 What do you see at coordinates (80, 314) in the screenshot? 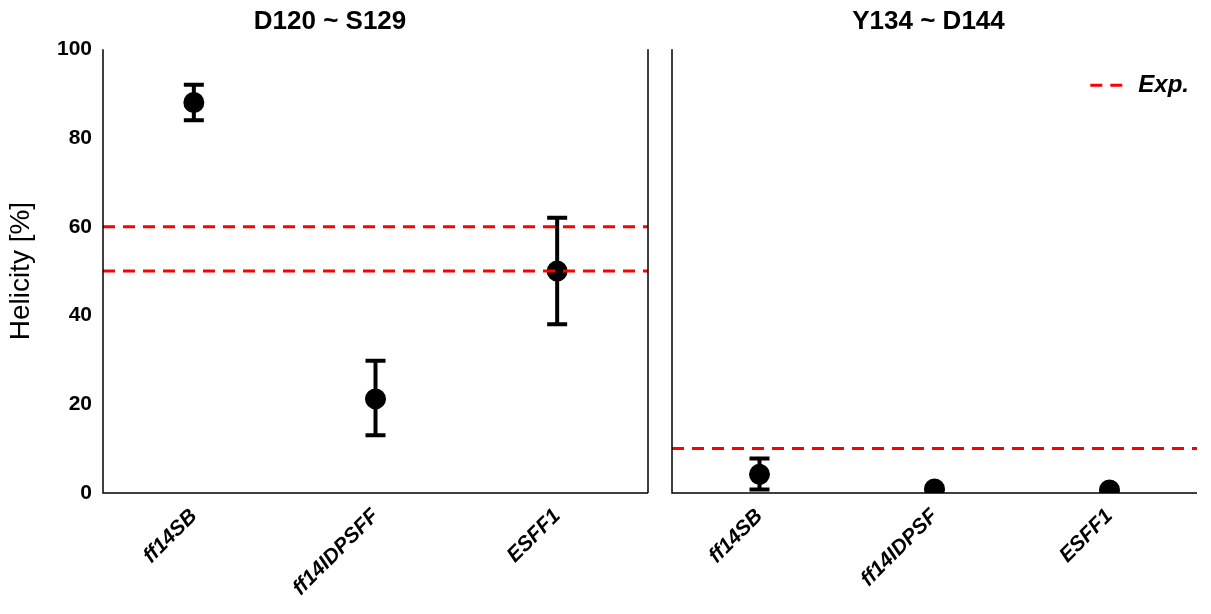
I see `y-tick-label: 40` at bounding box center [80, 314].